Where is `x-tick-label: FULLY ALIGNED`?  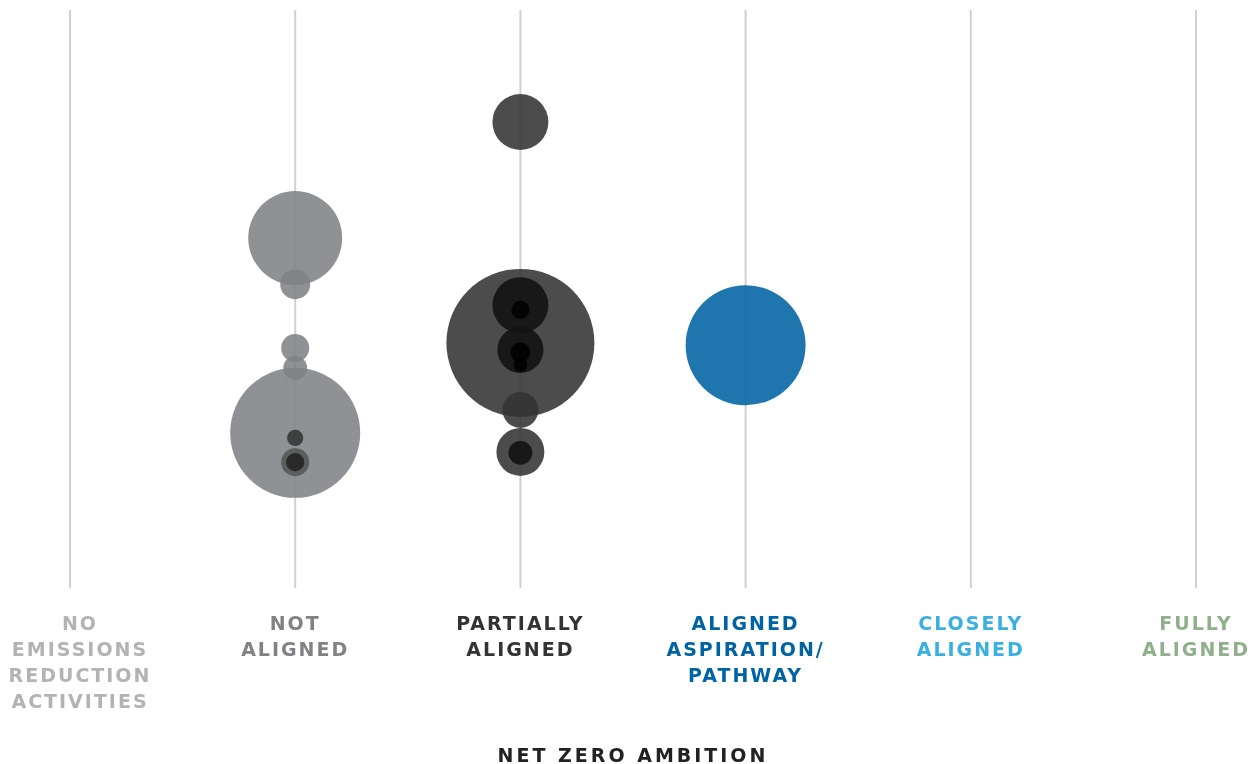 x-tick-label: FULLY ALIGNED is located at coordinates (1196, 636).